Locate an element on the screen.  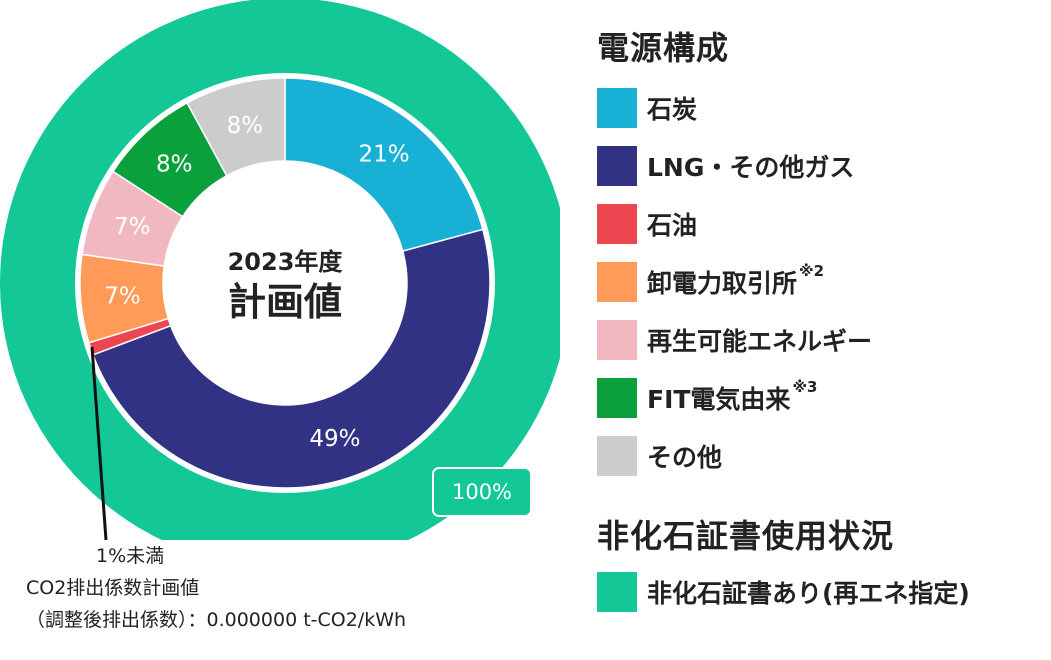
footnote-mark: ※3 is located at coordinates (805, 387).